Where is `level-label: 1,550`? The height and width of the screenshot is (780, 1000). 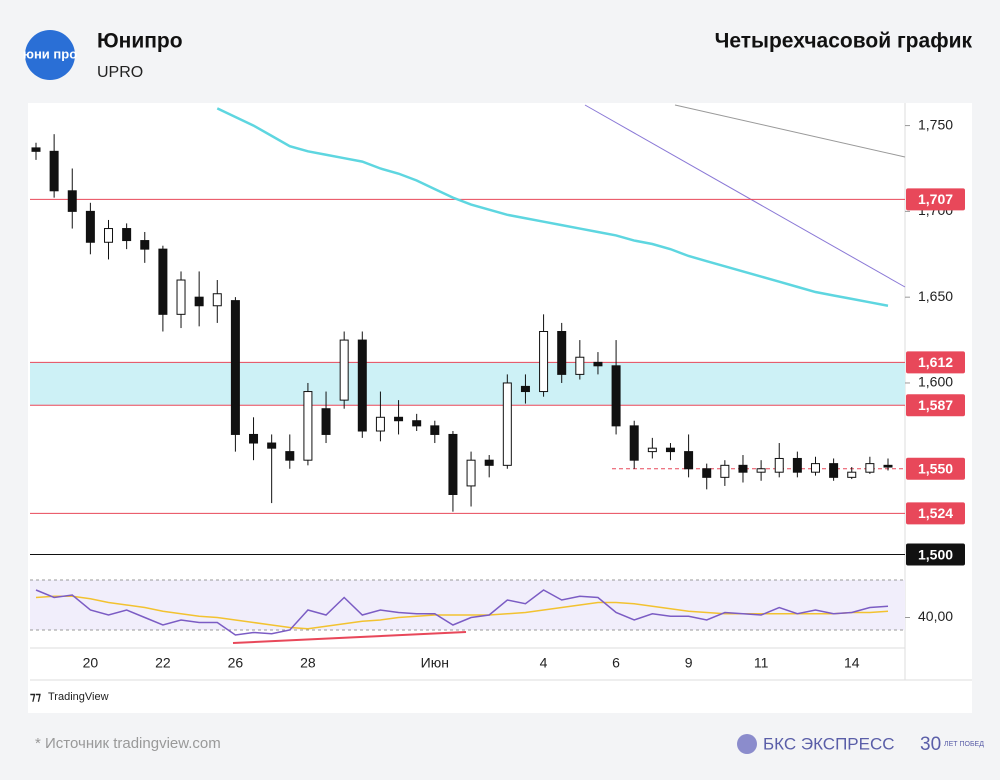 level-label: 1,550 is located at coordinates (935, 468).